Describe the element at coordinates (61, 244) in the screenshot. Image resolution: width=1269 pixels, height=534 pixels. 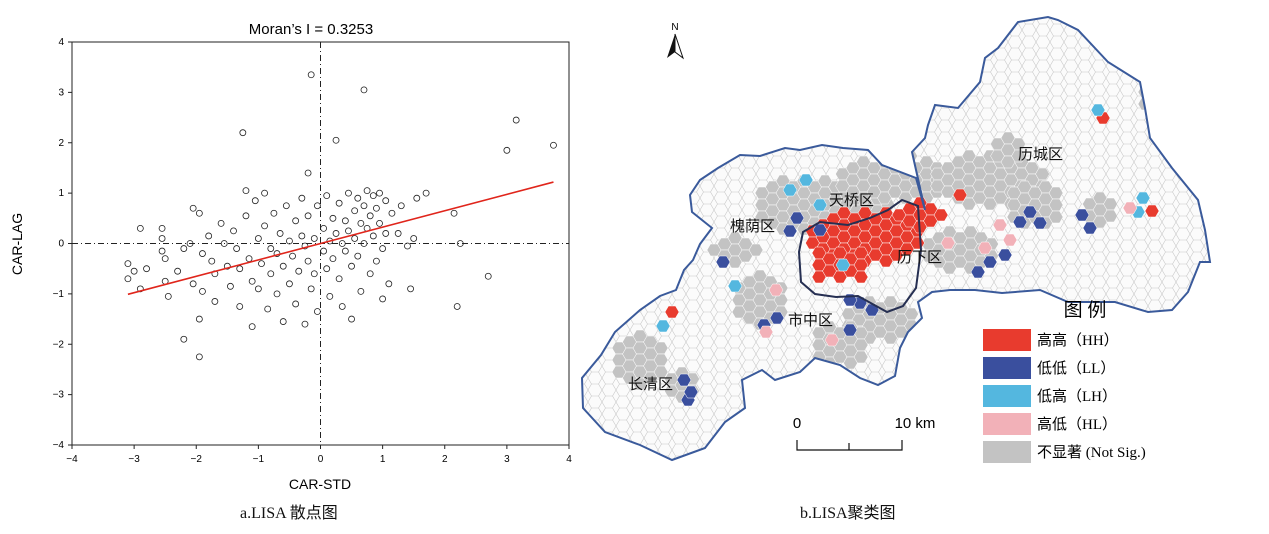
I see `y-tick-label: 0` at that location.